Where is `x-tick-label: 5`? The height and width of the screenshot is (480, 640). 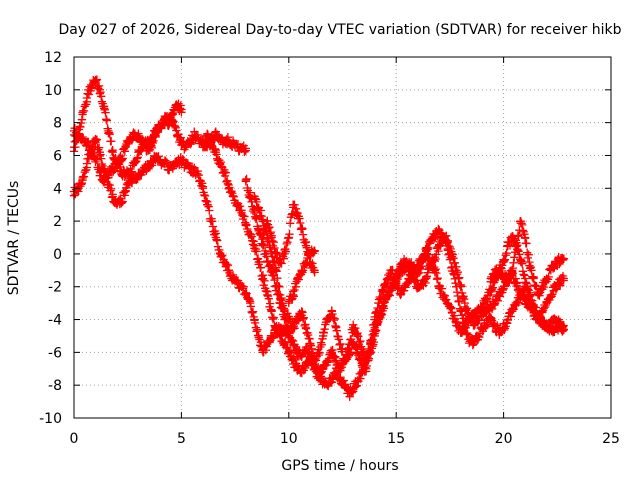
x-tick-label: 5 is located at coordinates (181, 439).